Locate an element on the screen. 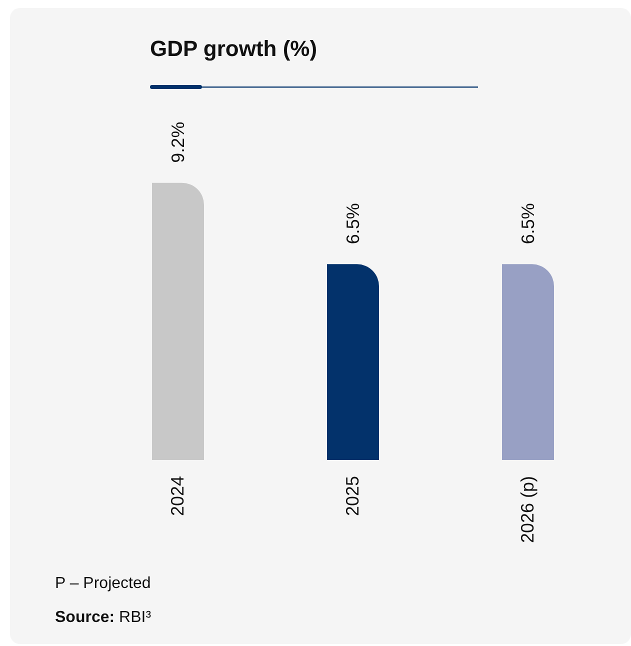 This screenshot has width=631, height=646. text: P – Projected is located at coordinates (103, 583).